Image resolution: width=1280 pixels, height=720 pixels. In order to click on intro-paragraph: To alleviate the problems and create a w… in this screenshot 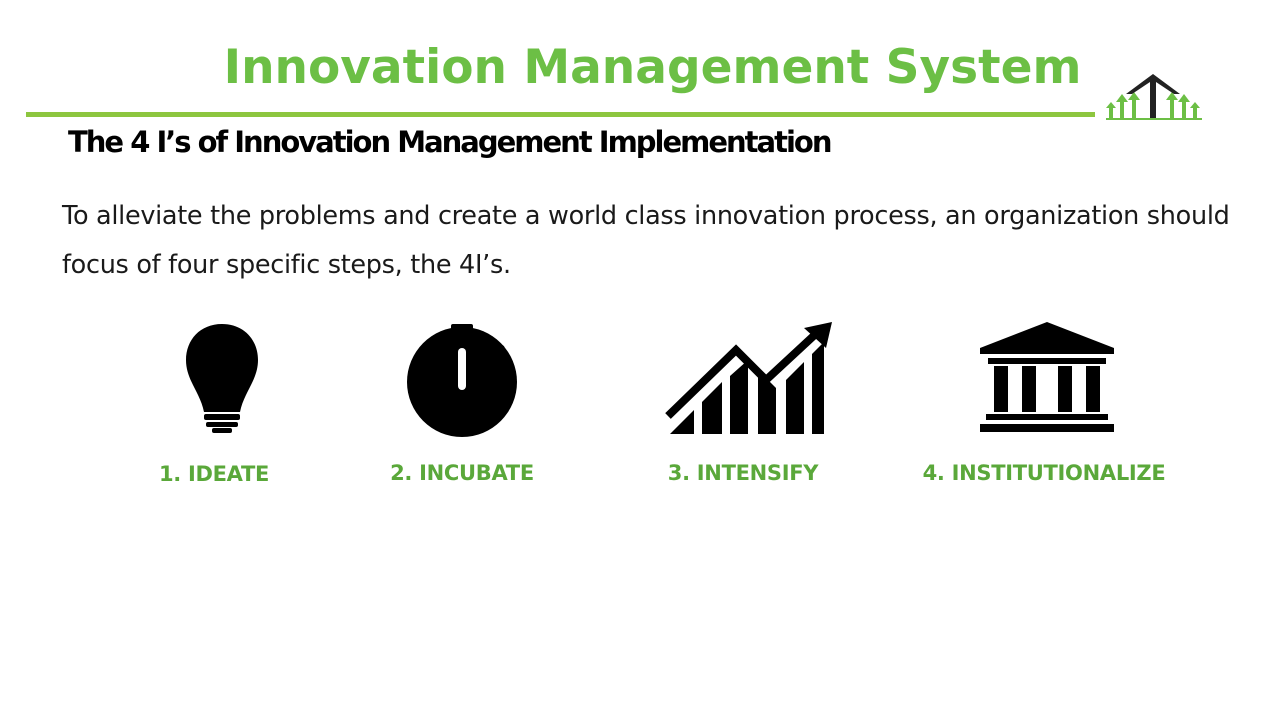, I will do `click(646, 240)`.